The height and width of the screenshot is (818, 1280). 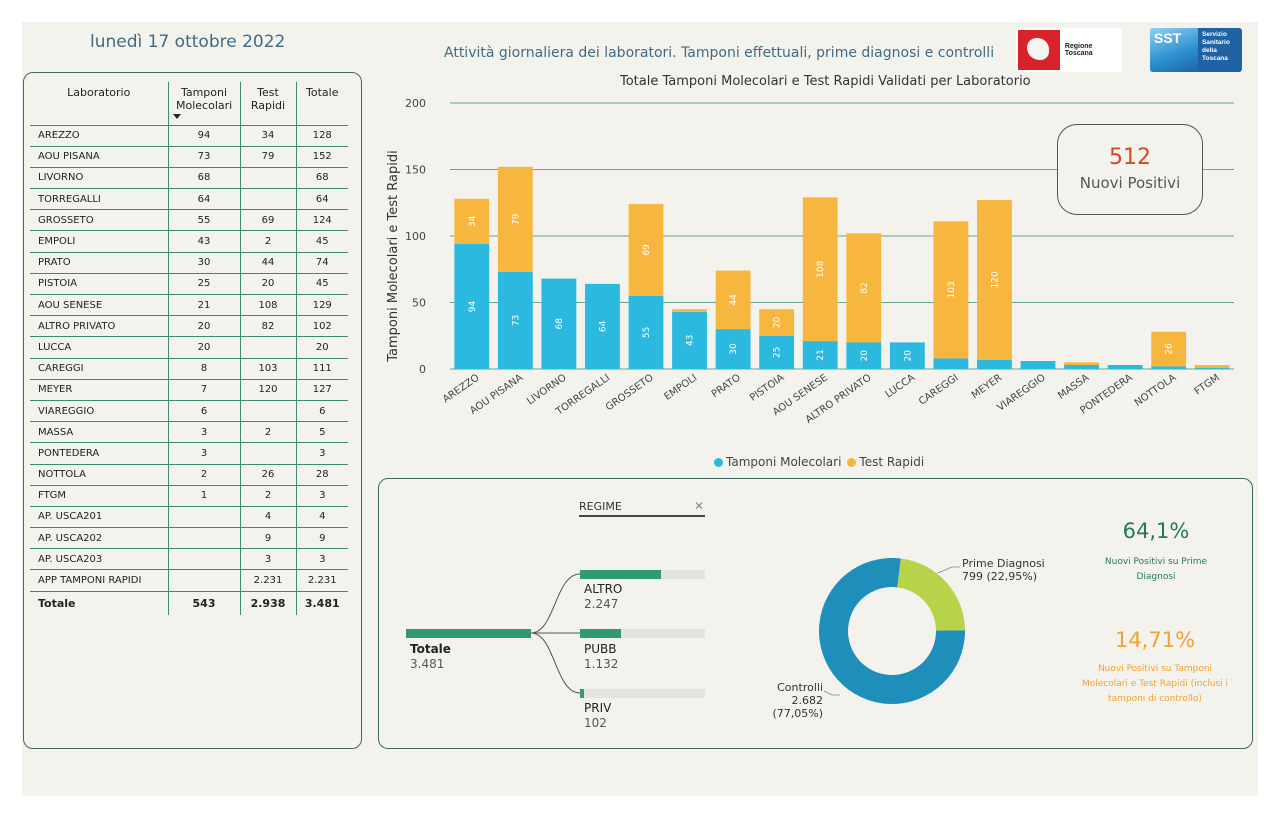 What do you see at coordinates (767, 388) in the screenshot?
I see `x-tick-label: PISTOIA` at bounding box center [767, 388].